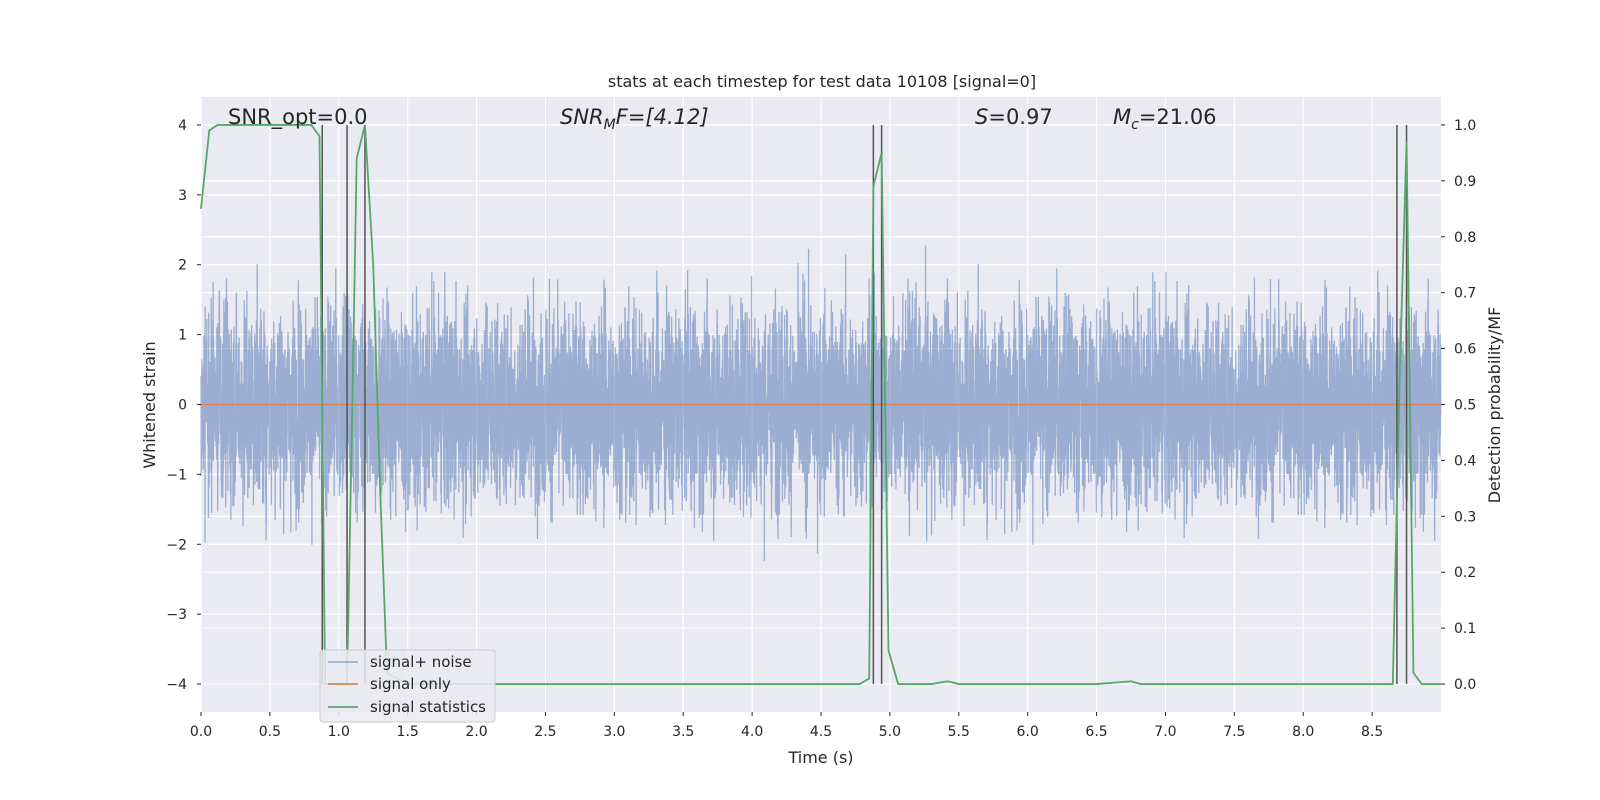  Describe the element at coordinates (408, 732) in the screenshot. I see `x-tick-label: 1.5` at that location.